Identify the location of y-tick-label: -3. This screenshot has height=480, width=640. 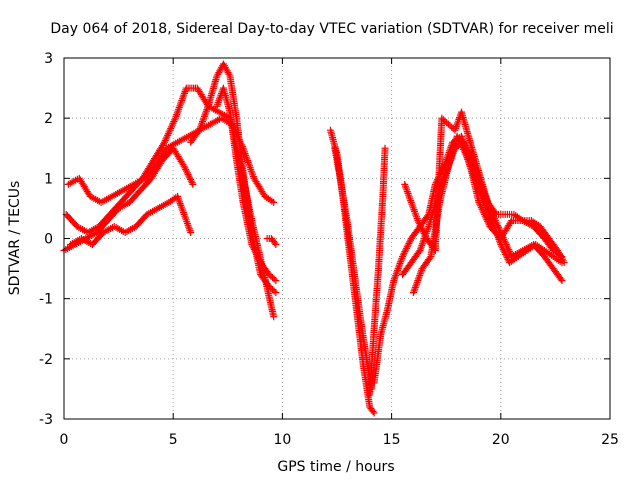
(46, 420).